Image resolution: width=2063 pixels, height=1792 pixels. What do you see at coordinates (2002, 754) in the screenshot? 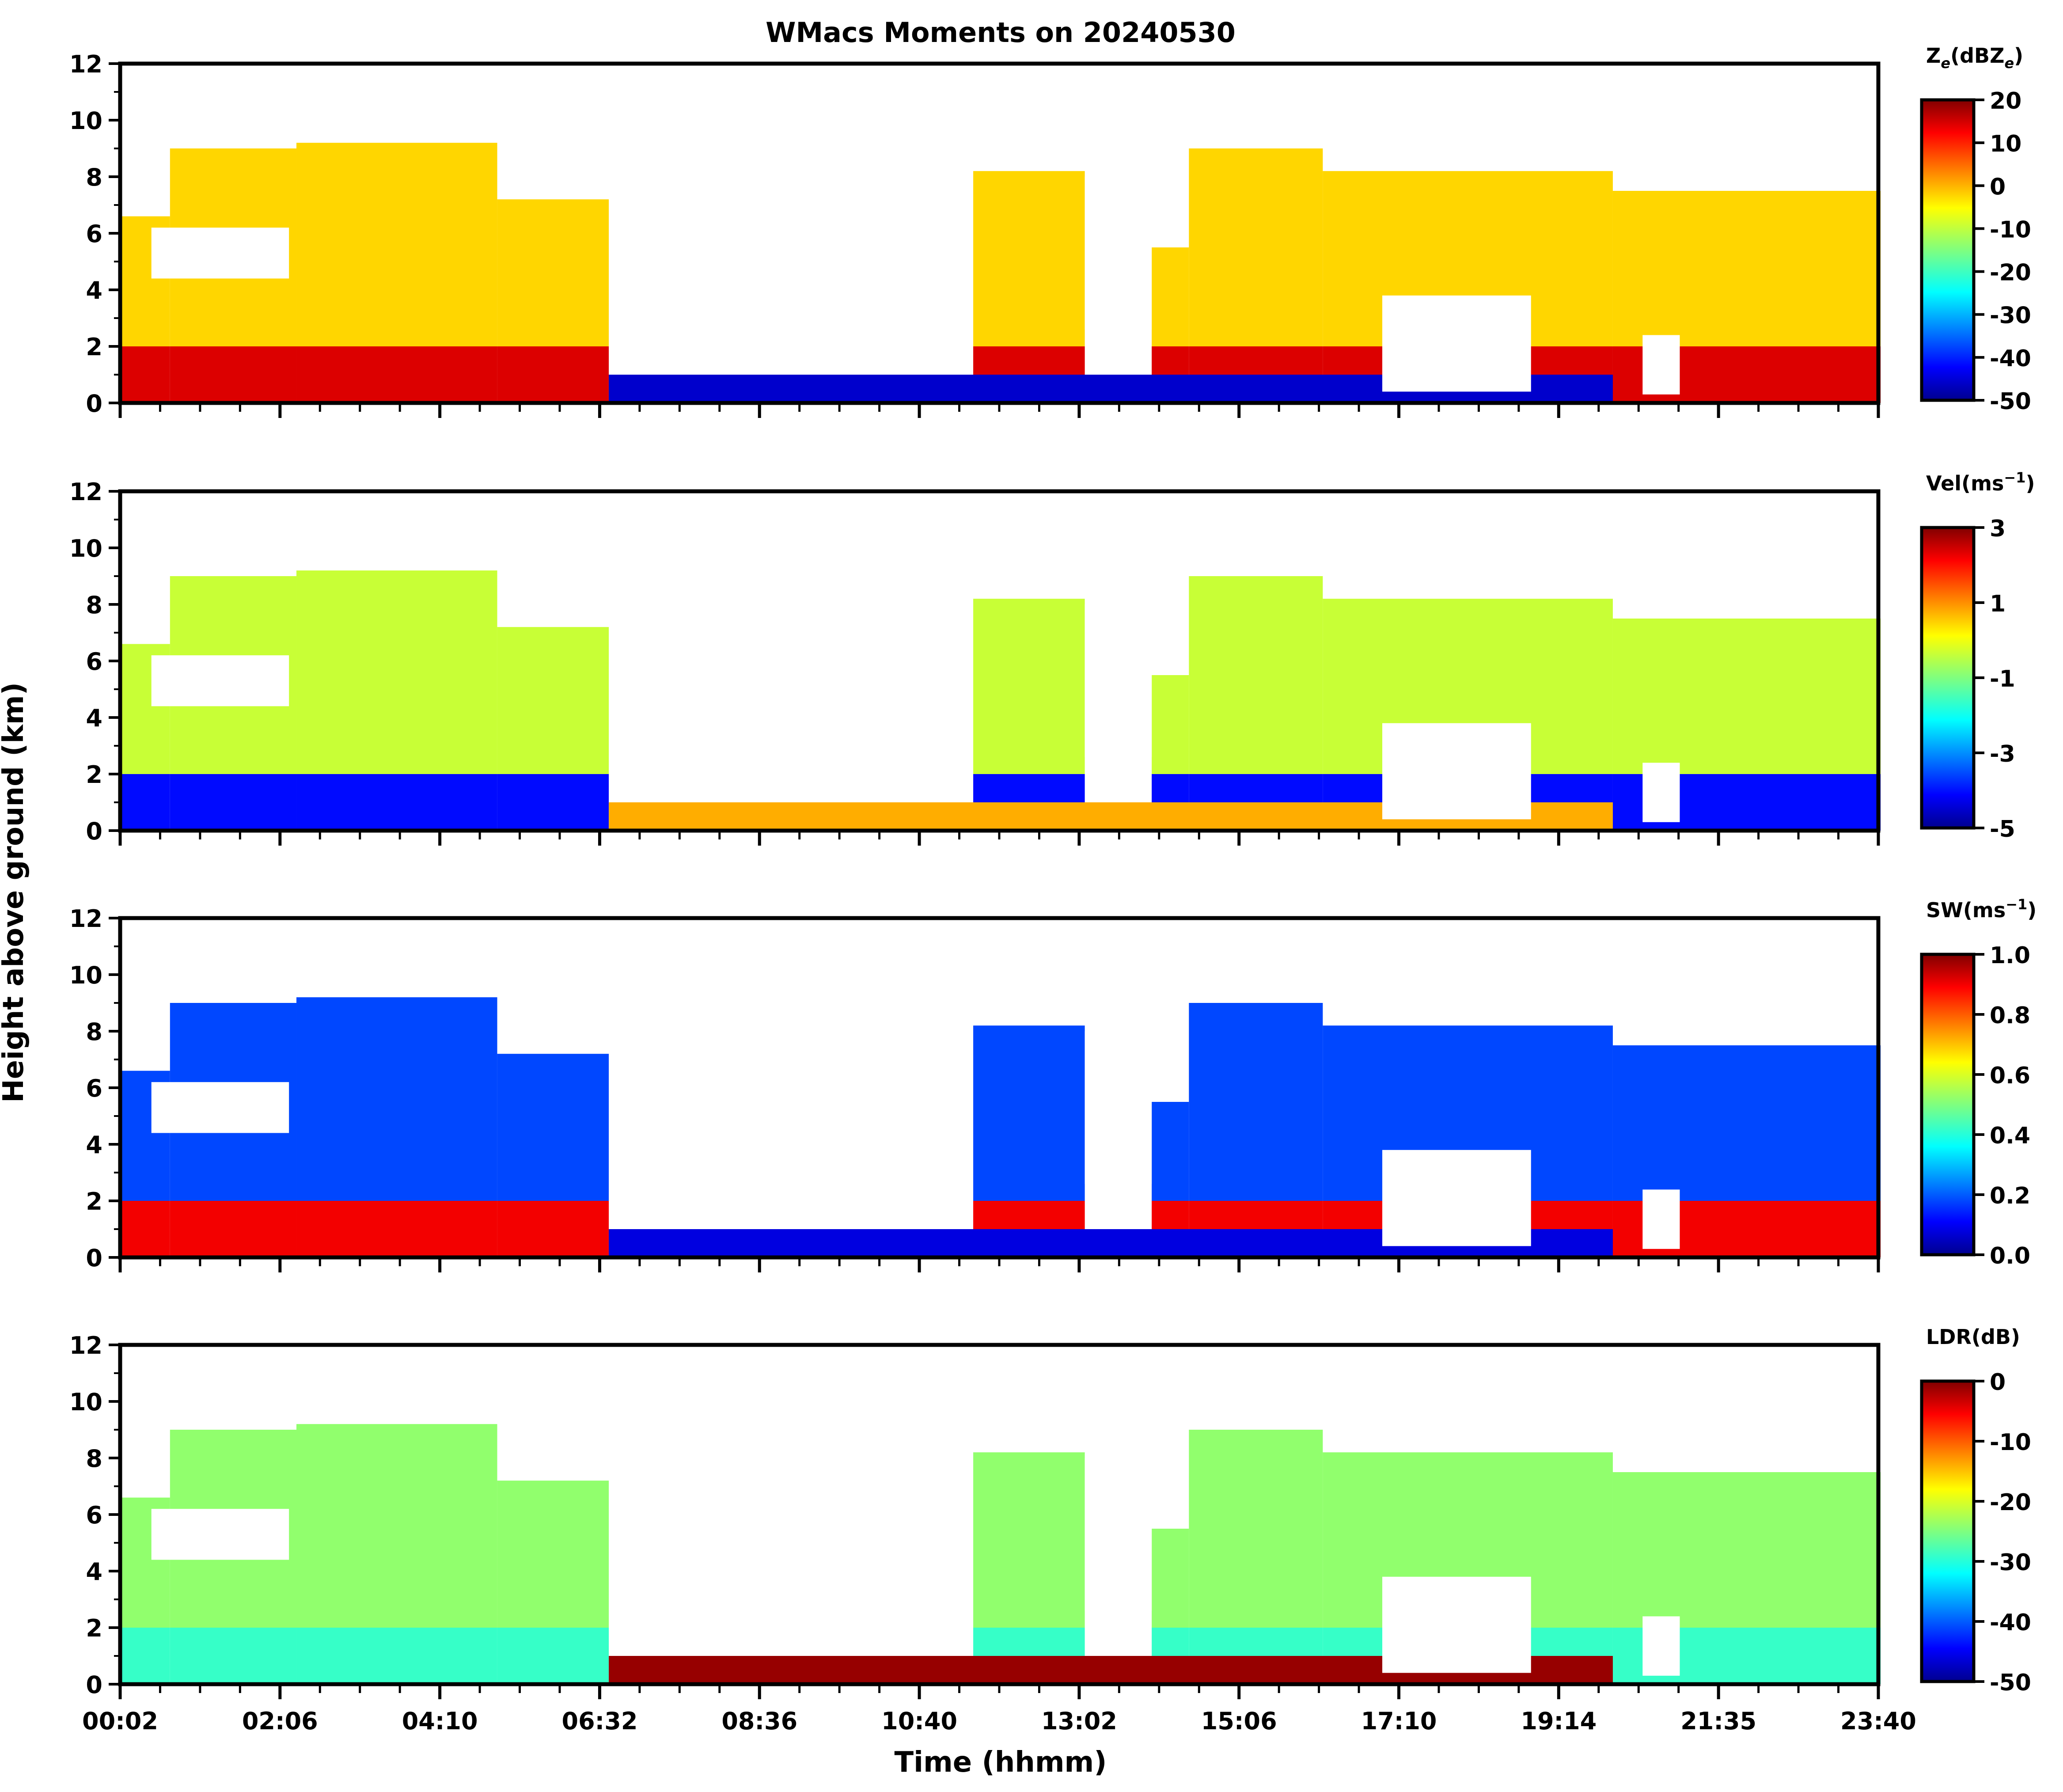
I see `colorbar-tick-label: -3` at bounding box center [2002, 754].